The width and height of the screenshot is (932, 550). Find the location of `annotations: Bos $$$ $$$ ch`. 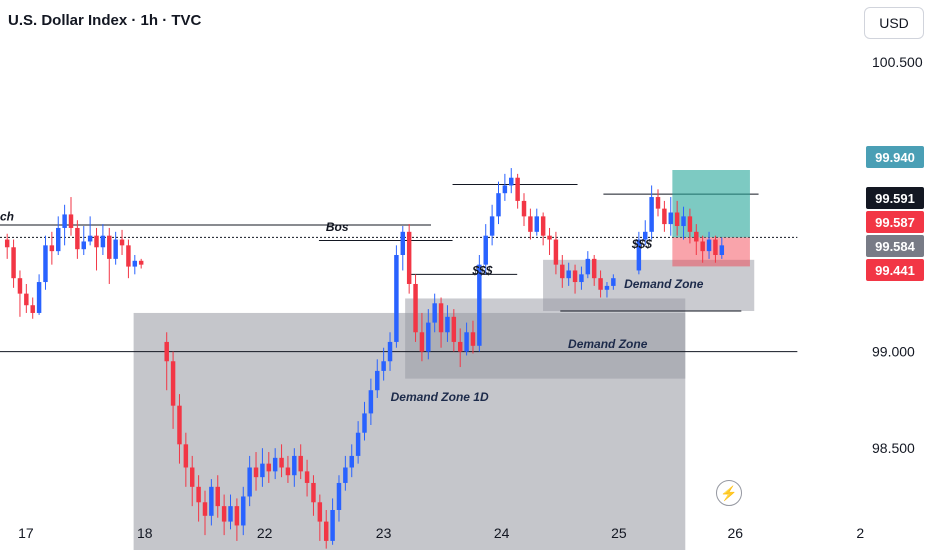

annotations: Bos $$$ $$$ ch is located at coordinates (326, 244).